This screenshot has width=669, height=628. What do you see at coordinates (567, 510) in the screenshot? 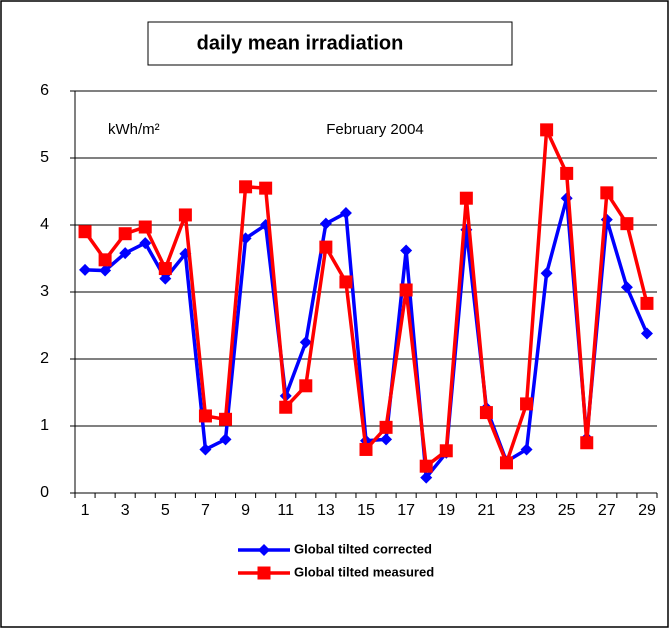
I see `x-tick-label: 25` at bounding box center [567, 510].